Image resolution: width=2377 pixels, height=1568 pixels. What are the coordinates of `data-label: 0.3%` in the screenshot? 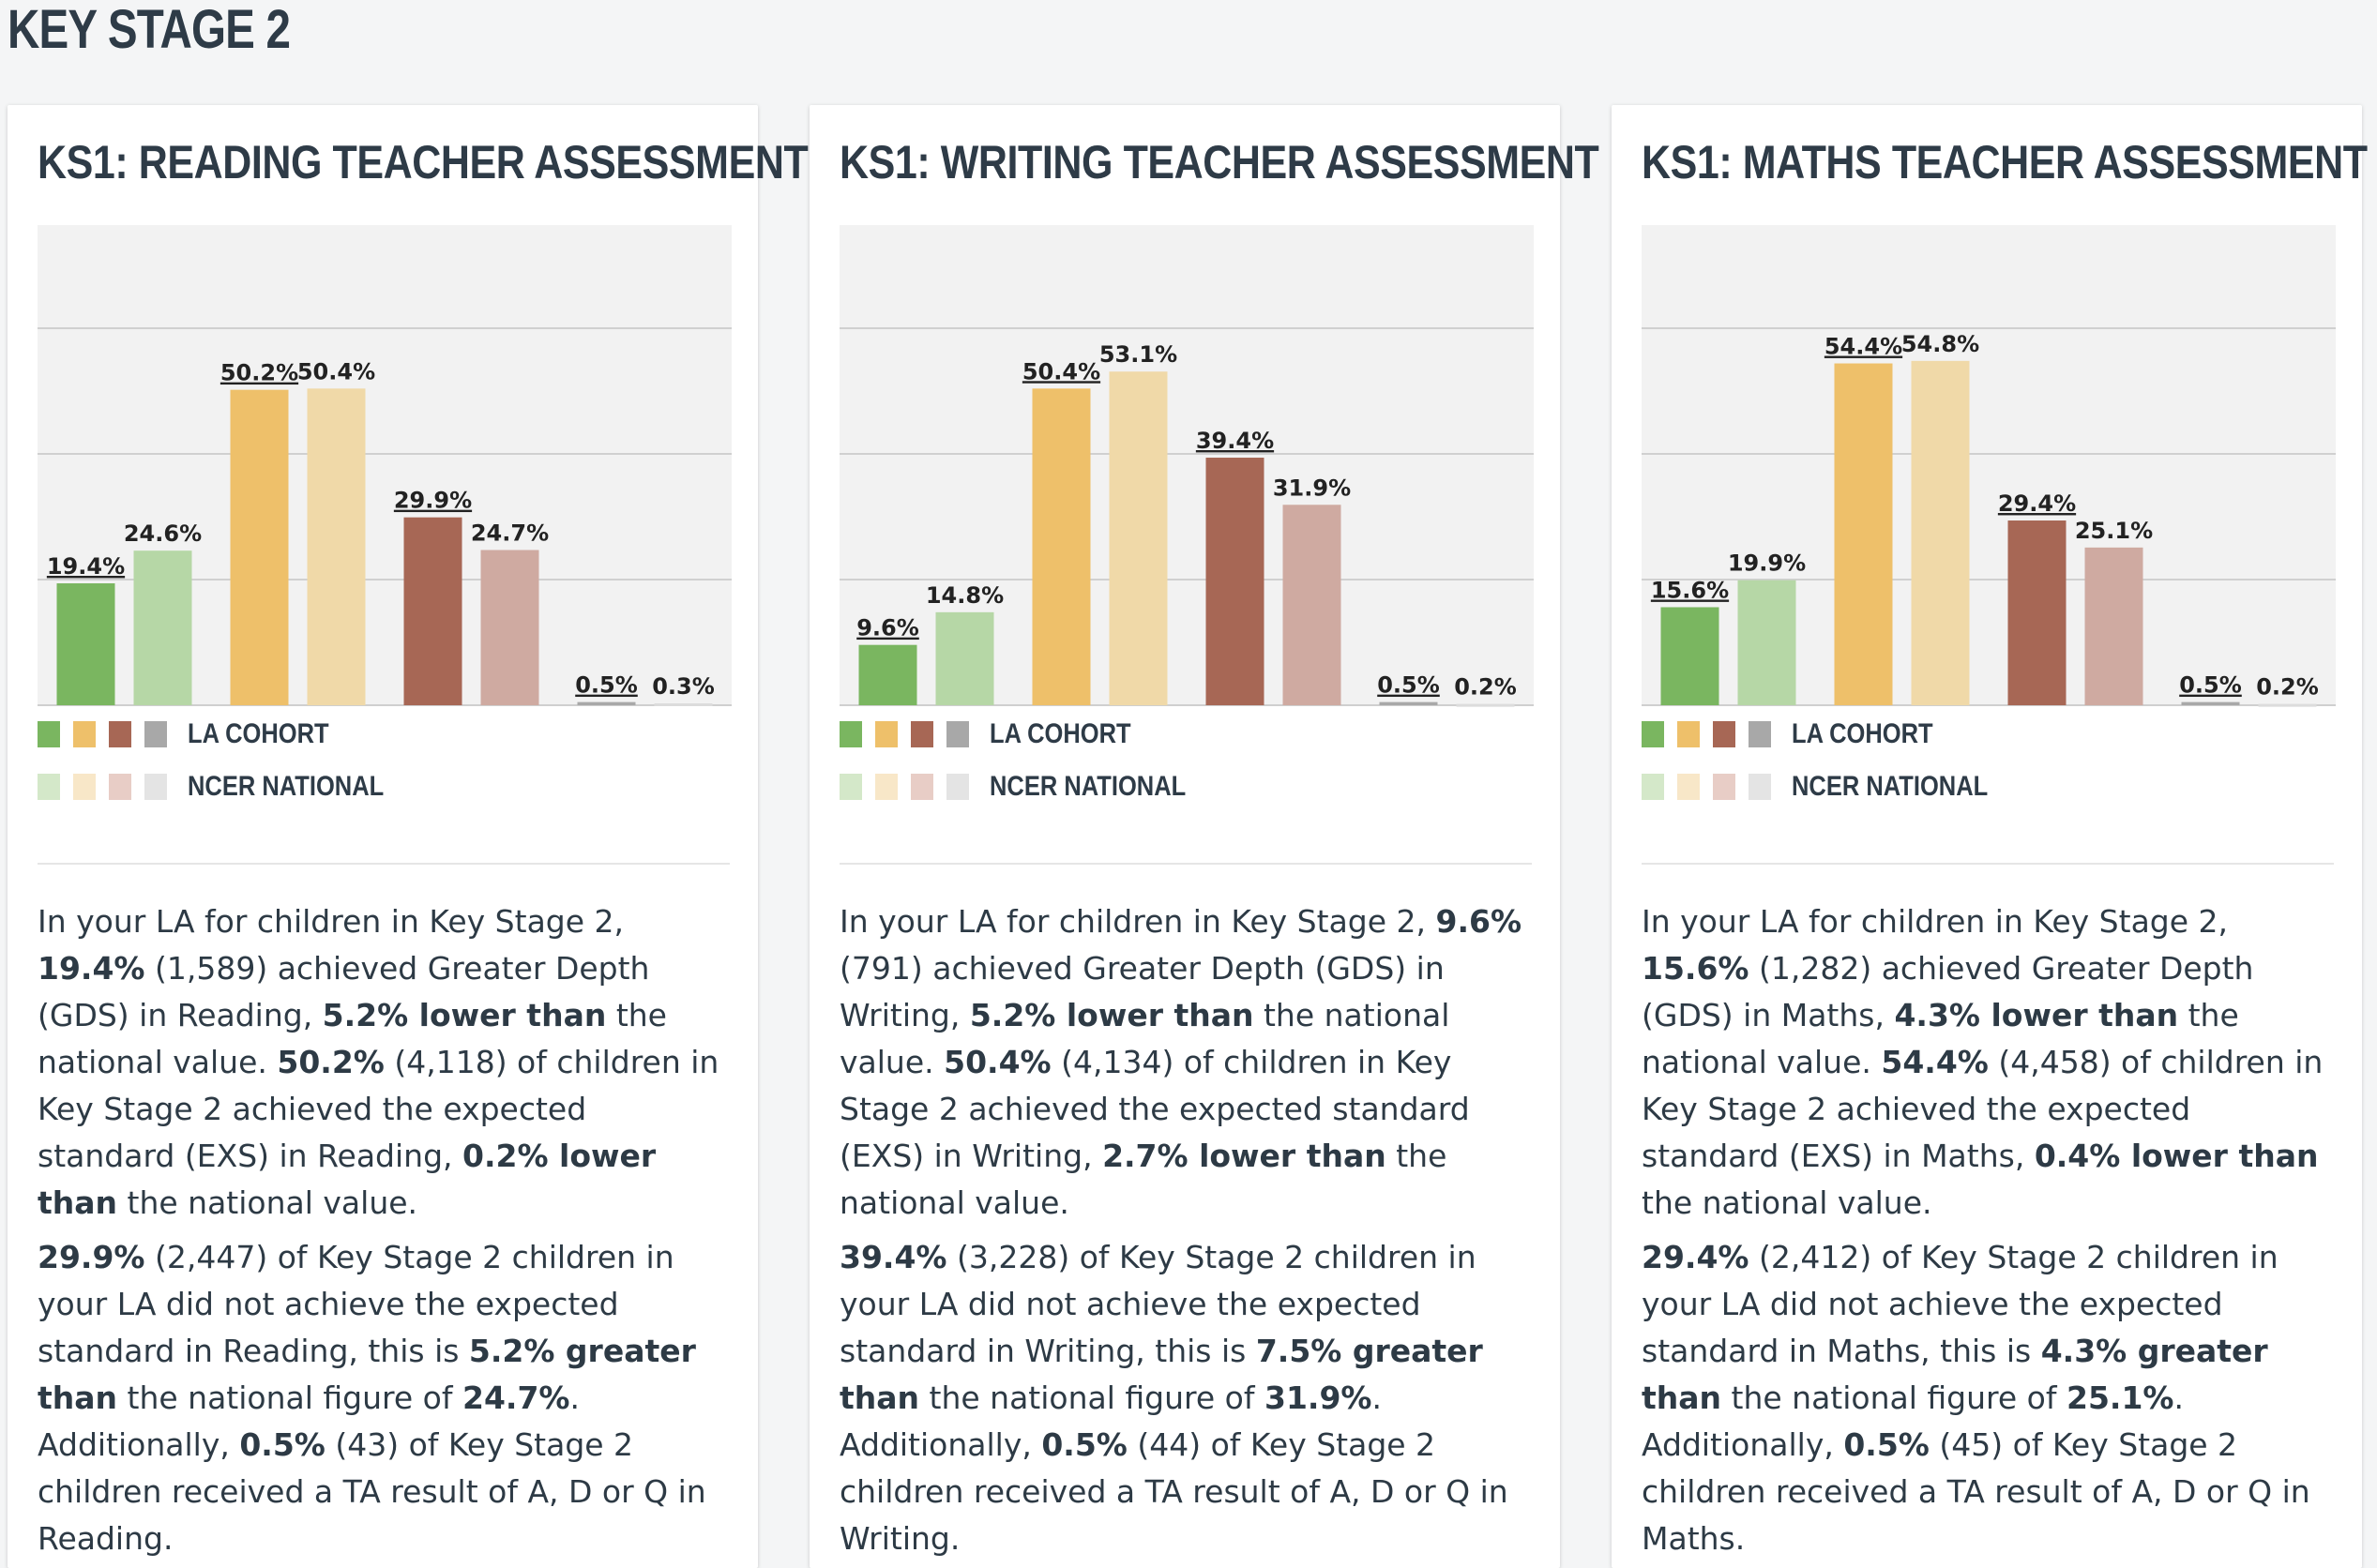 It's located at (683, 686).